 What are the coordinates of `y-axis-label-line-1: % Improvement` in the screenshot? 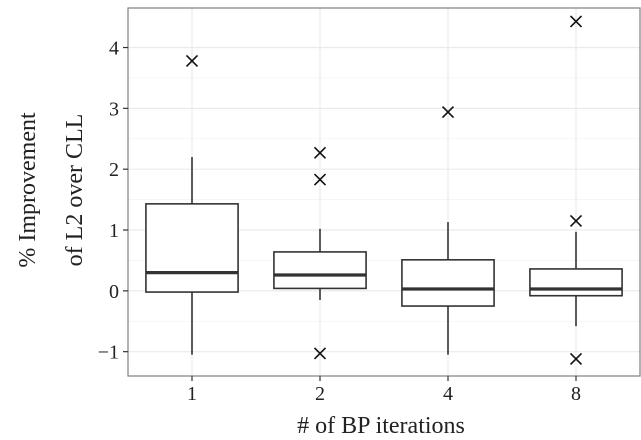 It's located at (28, 190).